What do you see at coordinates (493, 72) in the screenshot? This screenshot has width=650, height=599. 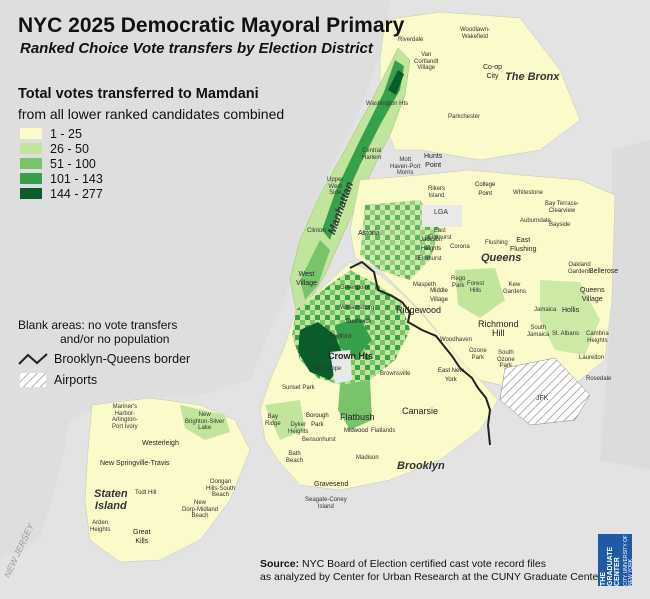 I see `area-label: Co-op City` at bounding box center [493, 72].